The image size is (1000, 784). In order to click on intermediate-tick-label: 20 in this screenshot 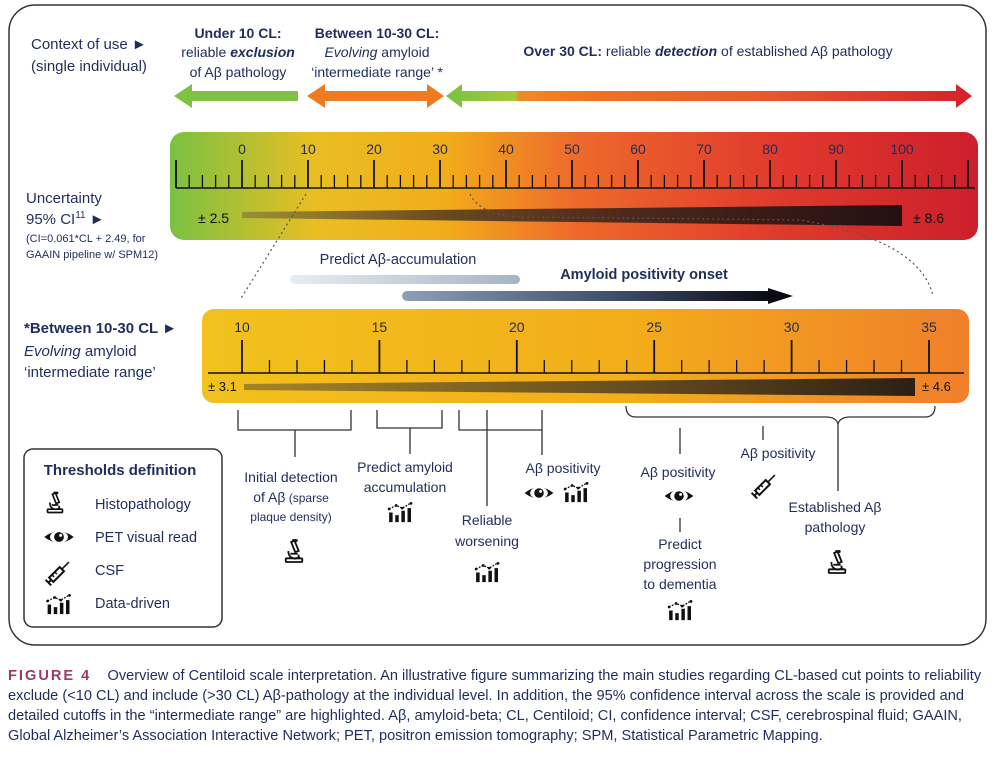, I will do `click(517, 327)`.